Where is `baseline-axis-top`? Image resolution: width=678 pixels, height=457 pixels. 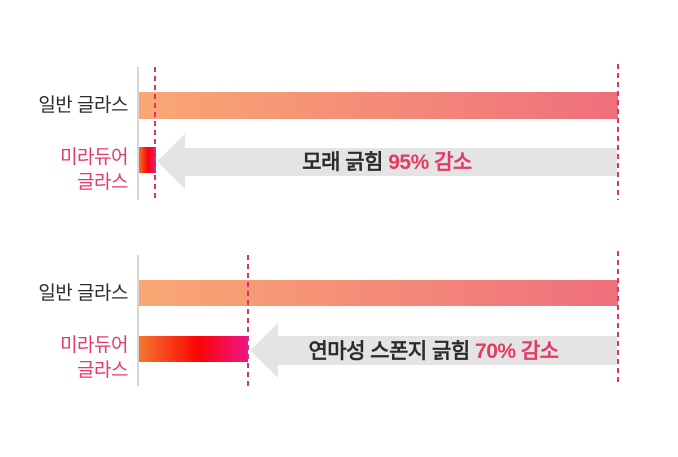
baseline-axis-top is located at coordinates (138, 133).